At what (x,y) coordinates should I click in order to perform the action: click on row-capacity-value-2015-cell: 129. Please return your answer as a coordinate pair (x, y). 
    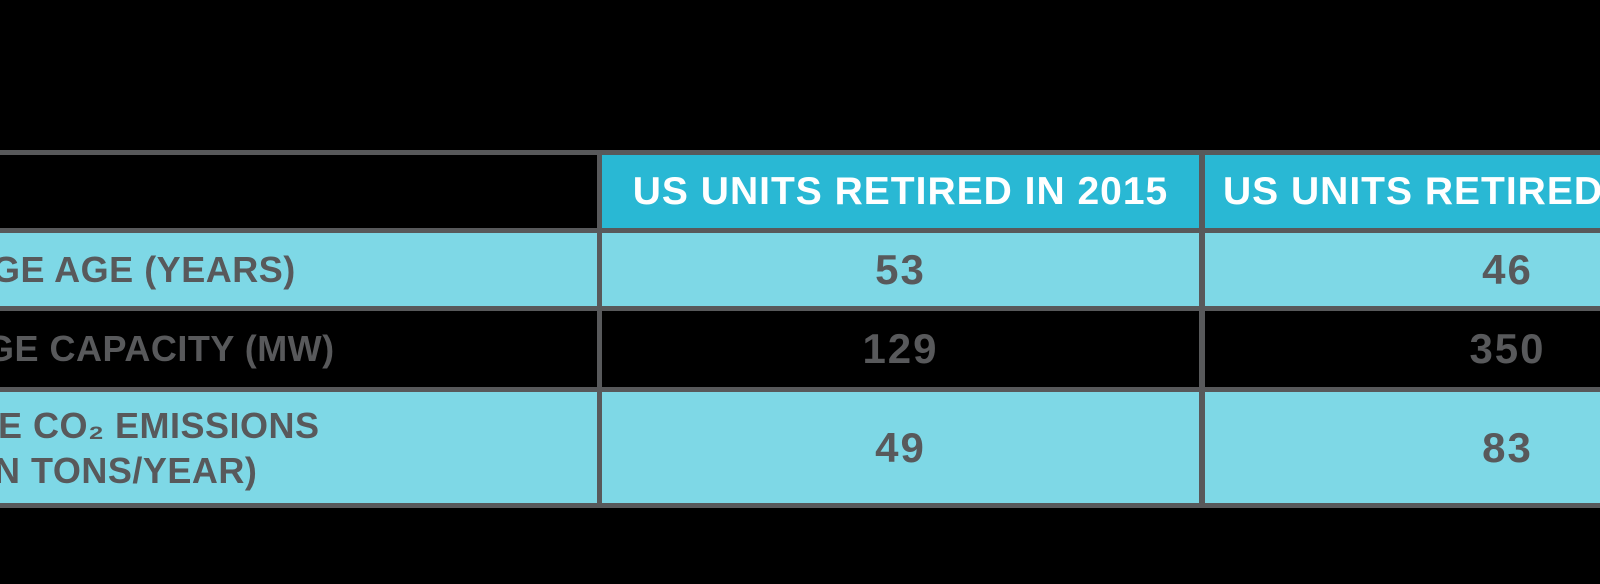
    Looking at the image, I should click on (900, 349).